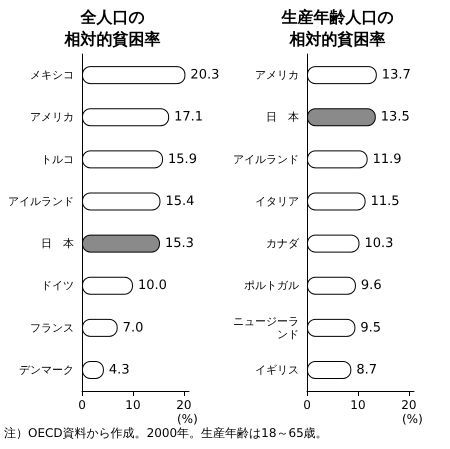 This screenshot has height=449, width=450. What do you see at coordinates (277, 201) in the screenshot?
I see `y-tick-label: イタリア` at bounding box center [277, 201].